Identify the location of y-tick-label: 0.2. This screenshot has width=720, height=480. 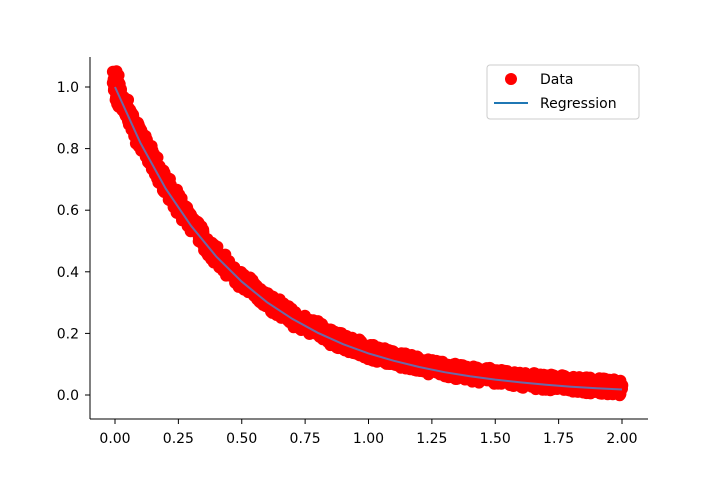
(68, 334).